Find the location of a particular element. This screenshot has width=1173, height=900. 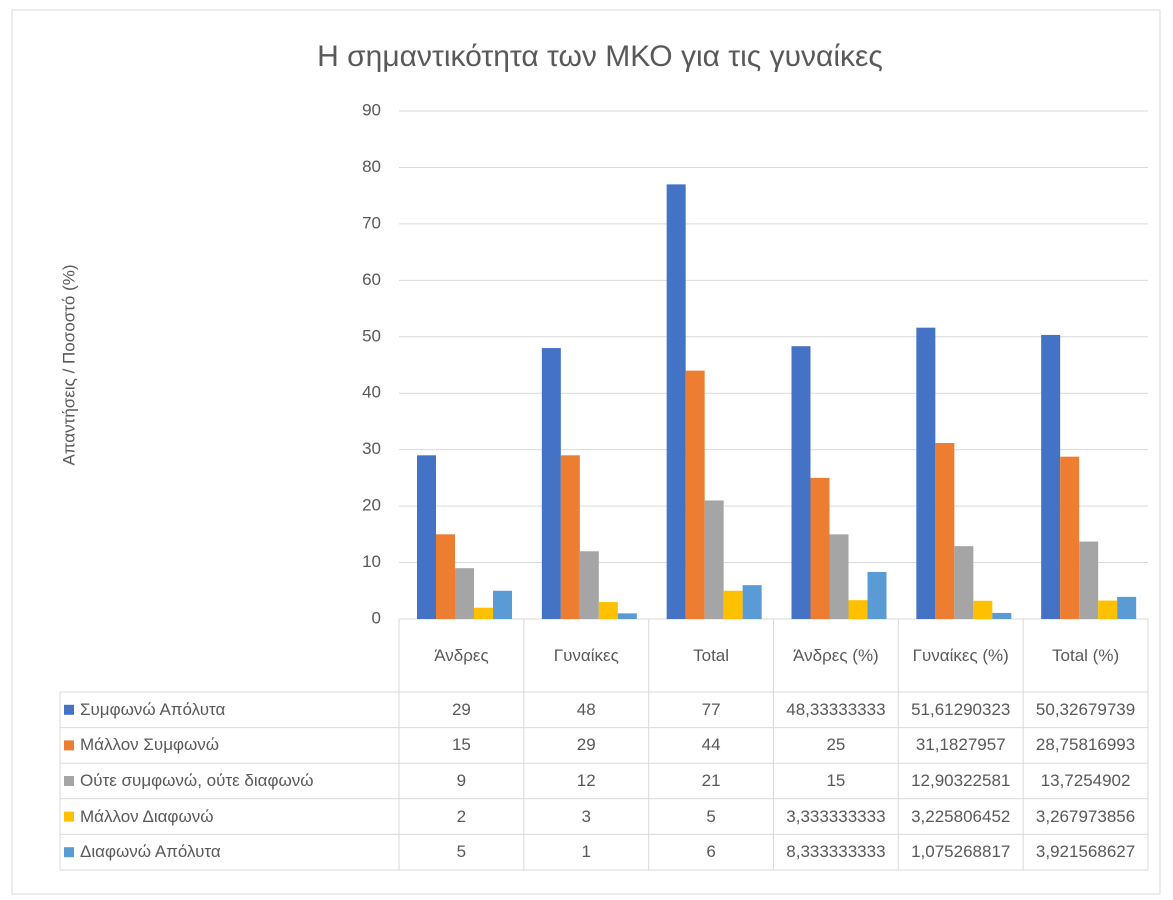

table-value: 77 is located at coordinates (711, 709).